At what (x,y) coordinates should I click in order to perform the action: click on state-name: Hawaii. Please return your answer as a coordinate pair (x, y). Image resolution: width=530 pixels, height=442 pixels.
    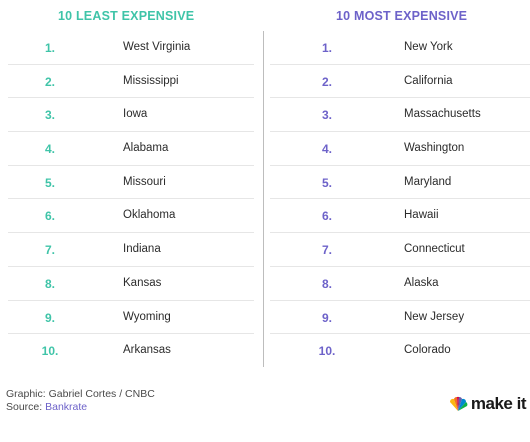
    Looking at the image, I should click on (421, 215).